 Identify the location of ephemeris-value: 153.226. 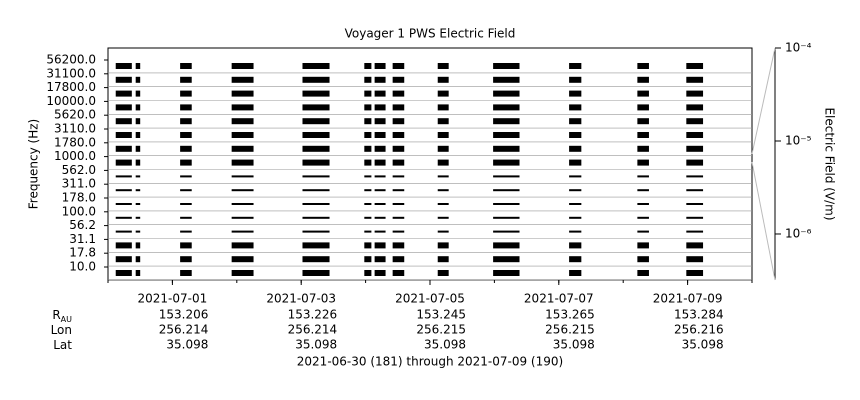
(313, 315).